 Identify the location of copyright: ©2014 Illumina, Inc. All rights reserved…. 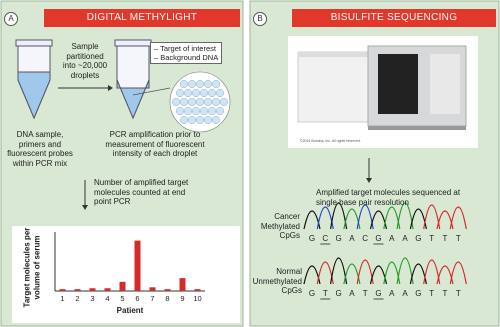
(330, 141).